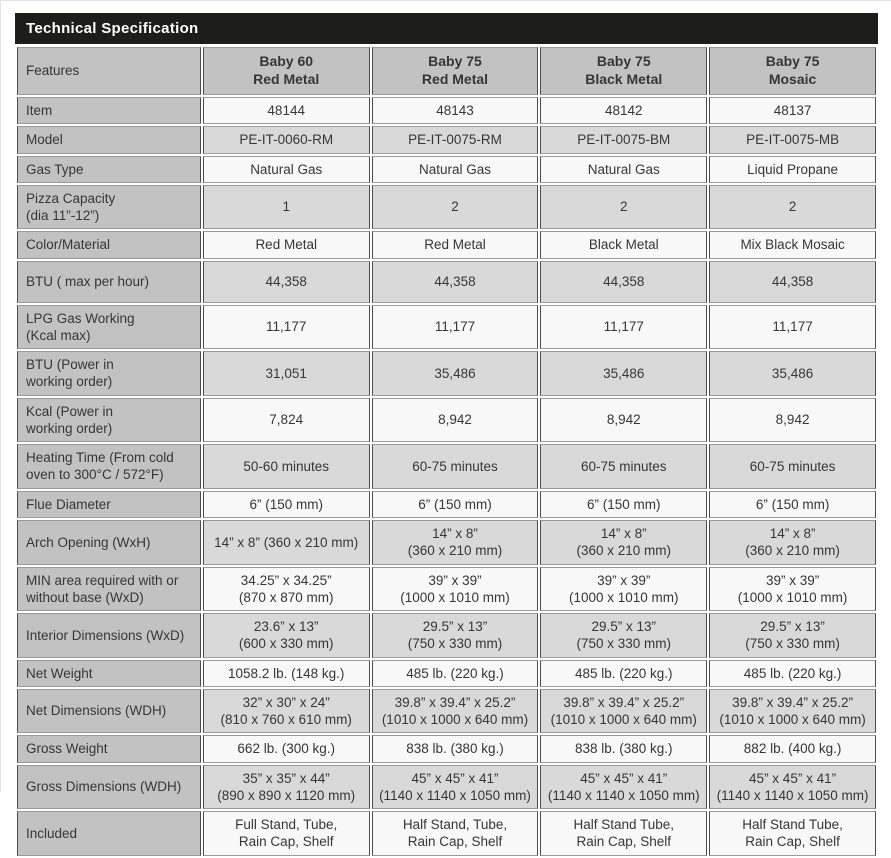 The image size is (891, 858). I want to click on value-cell: 23.6” x 13” (600 x 330 mm), so click(286, 635).